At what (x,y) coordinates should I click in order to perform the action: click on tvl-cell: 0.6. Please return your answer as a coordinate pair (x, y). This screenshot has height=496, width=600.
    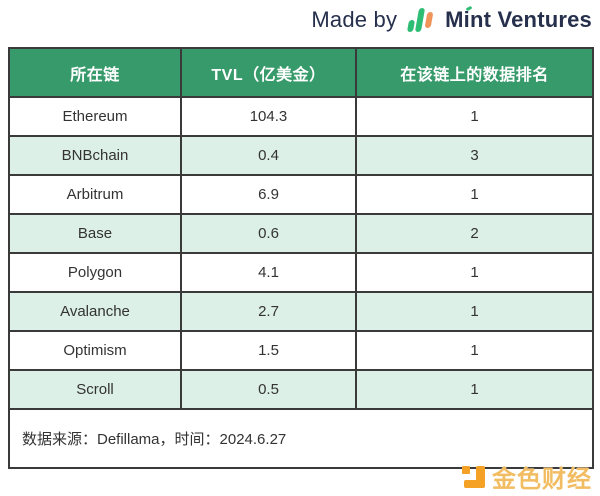
    Looking at the image, I should click on (268, 233).